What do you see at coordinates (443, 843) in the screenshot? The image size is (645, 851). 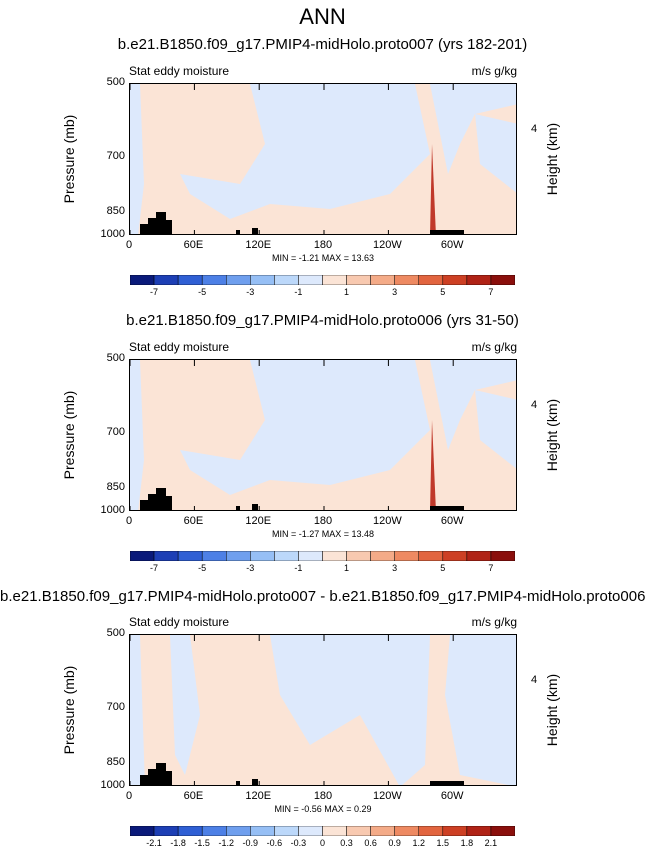 I see `colorbar-label: 1.5` at bounding box center [443, 843].